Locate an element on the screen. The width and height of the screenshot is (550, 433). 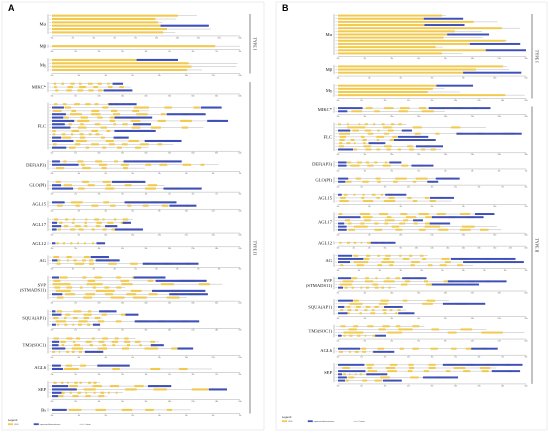
family-sep: SEP 0kb 2kb 4kb 6kb 8kb 10kb 12kb 14kb 16kb is located at coordinates (426, 375).